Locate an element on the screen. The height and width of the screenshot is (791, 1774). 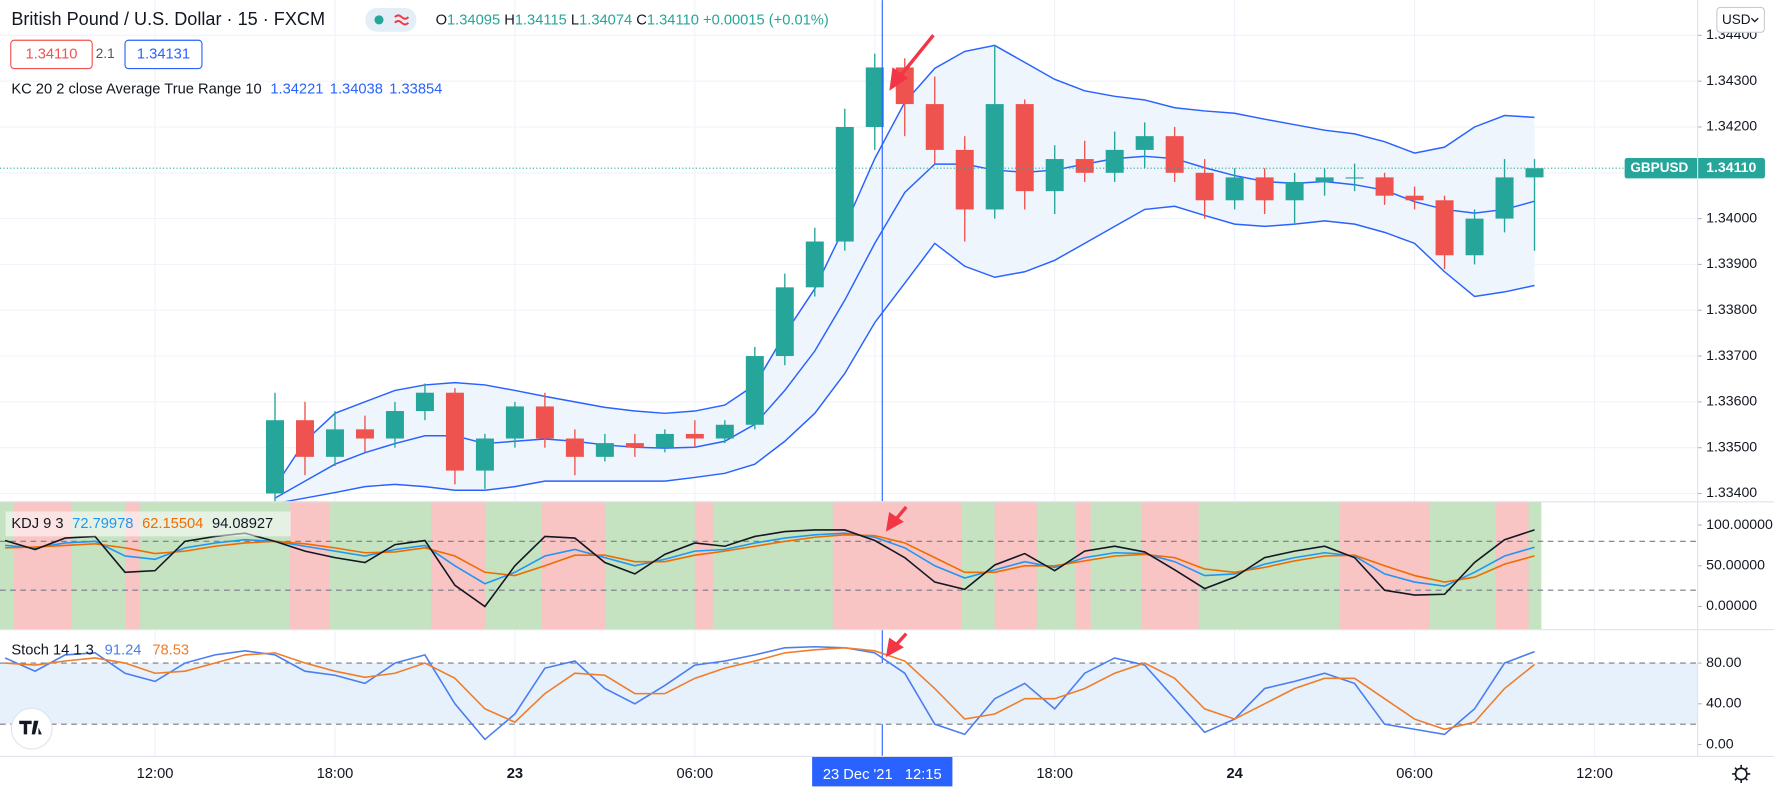
legend-value: 1.33854 is located at coordinates (415, 89).